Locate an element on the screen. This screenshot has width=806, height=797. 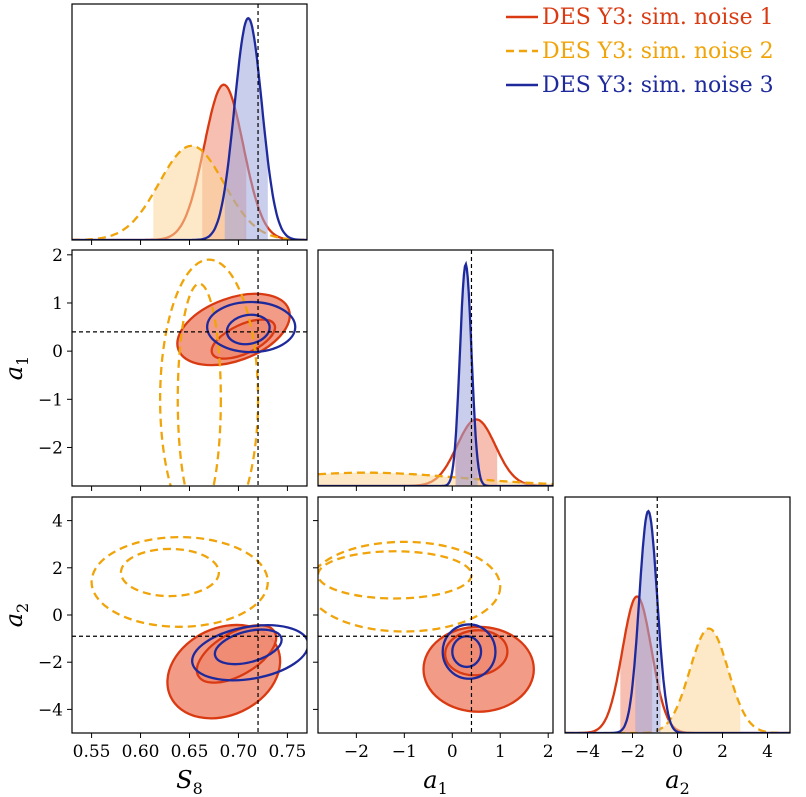
panel-S8-S8 is located at coordinates (189, 124).